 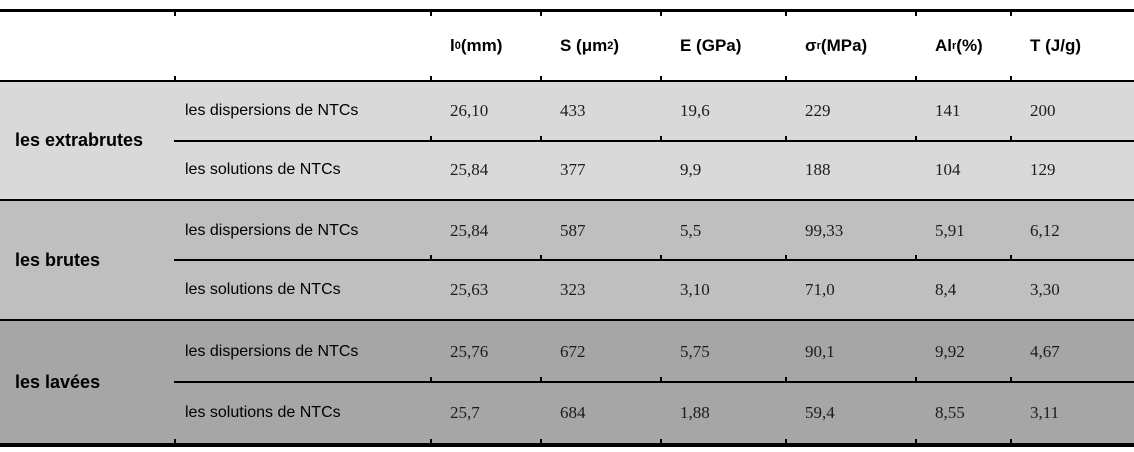 What do you see at coordinates (573, 412) in the screenshot?
I see `data-cell-s: 684` at bounding box center [573, 412].